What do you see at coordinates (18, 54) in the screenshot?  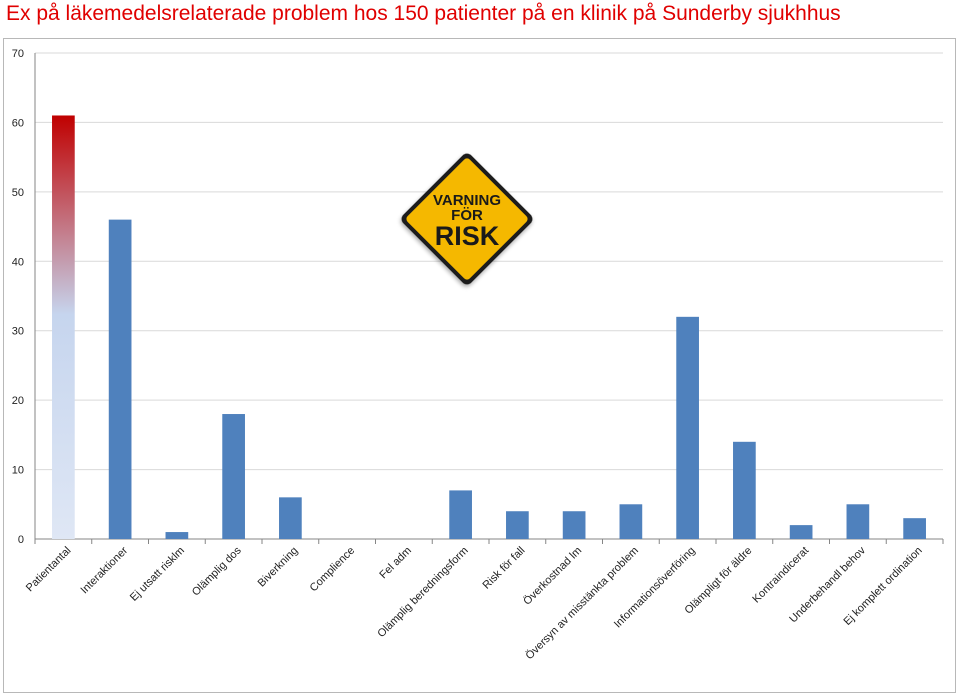 I see `y-tick-label: 70` at bounding box center [18, 54].